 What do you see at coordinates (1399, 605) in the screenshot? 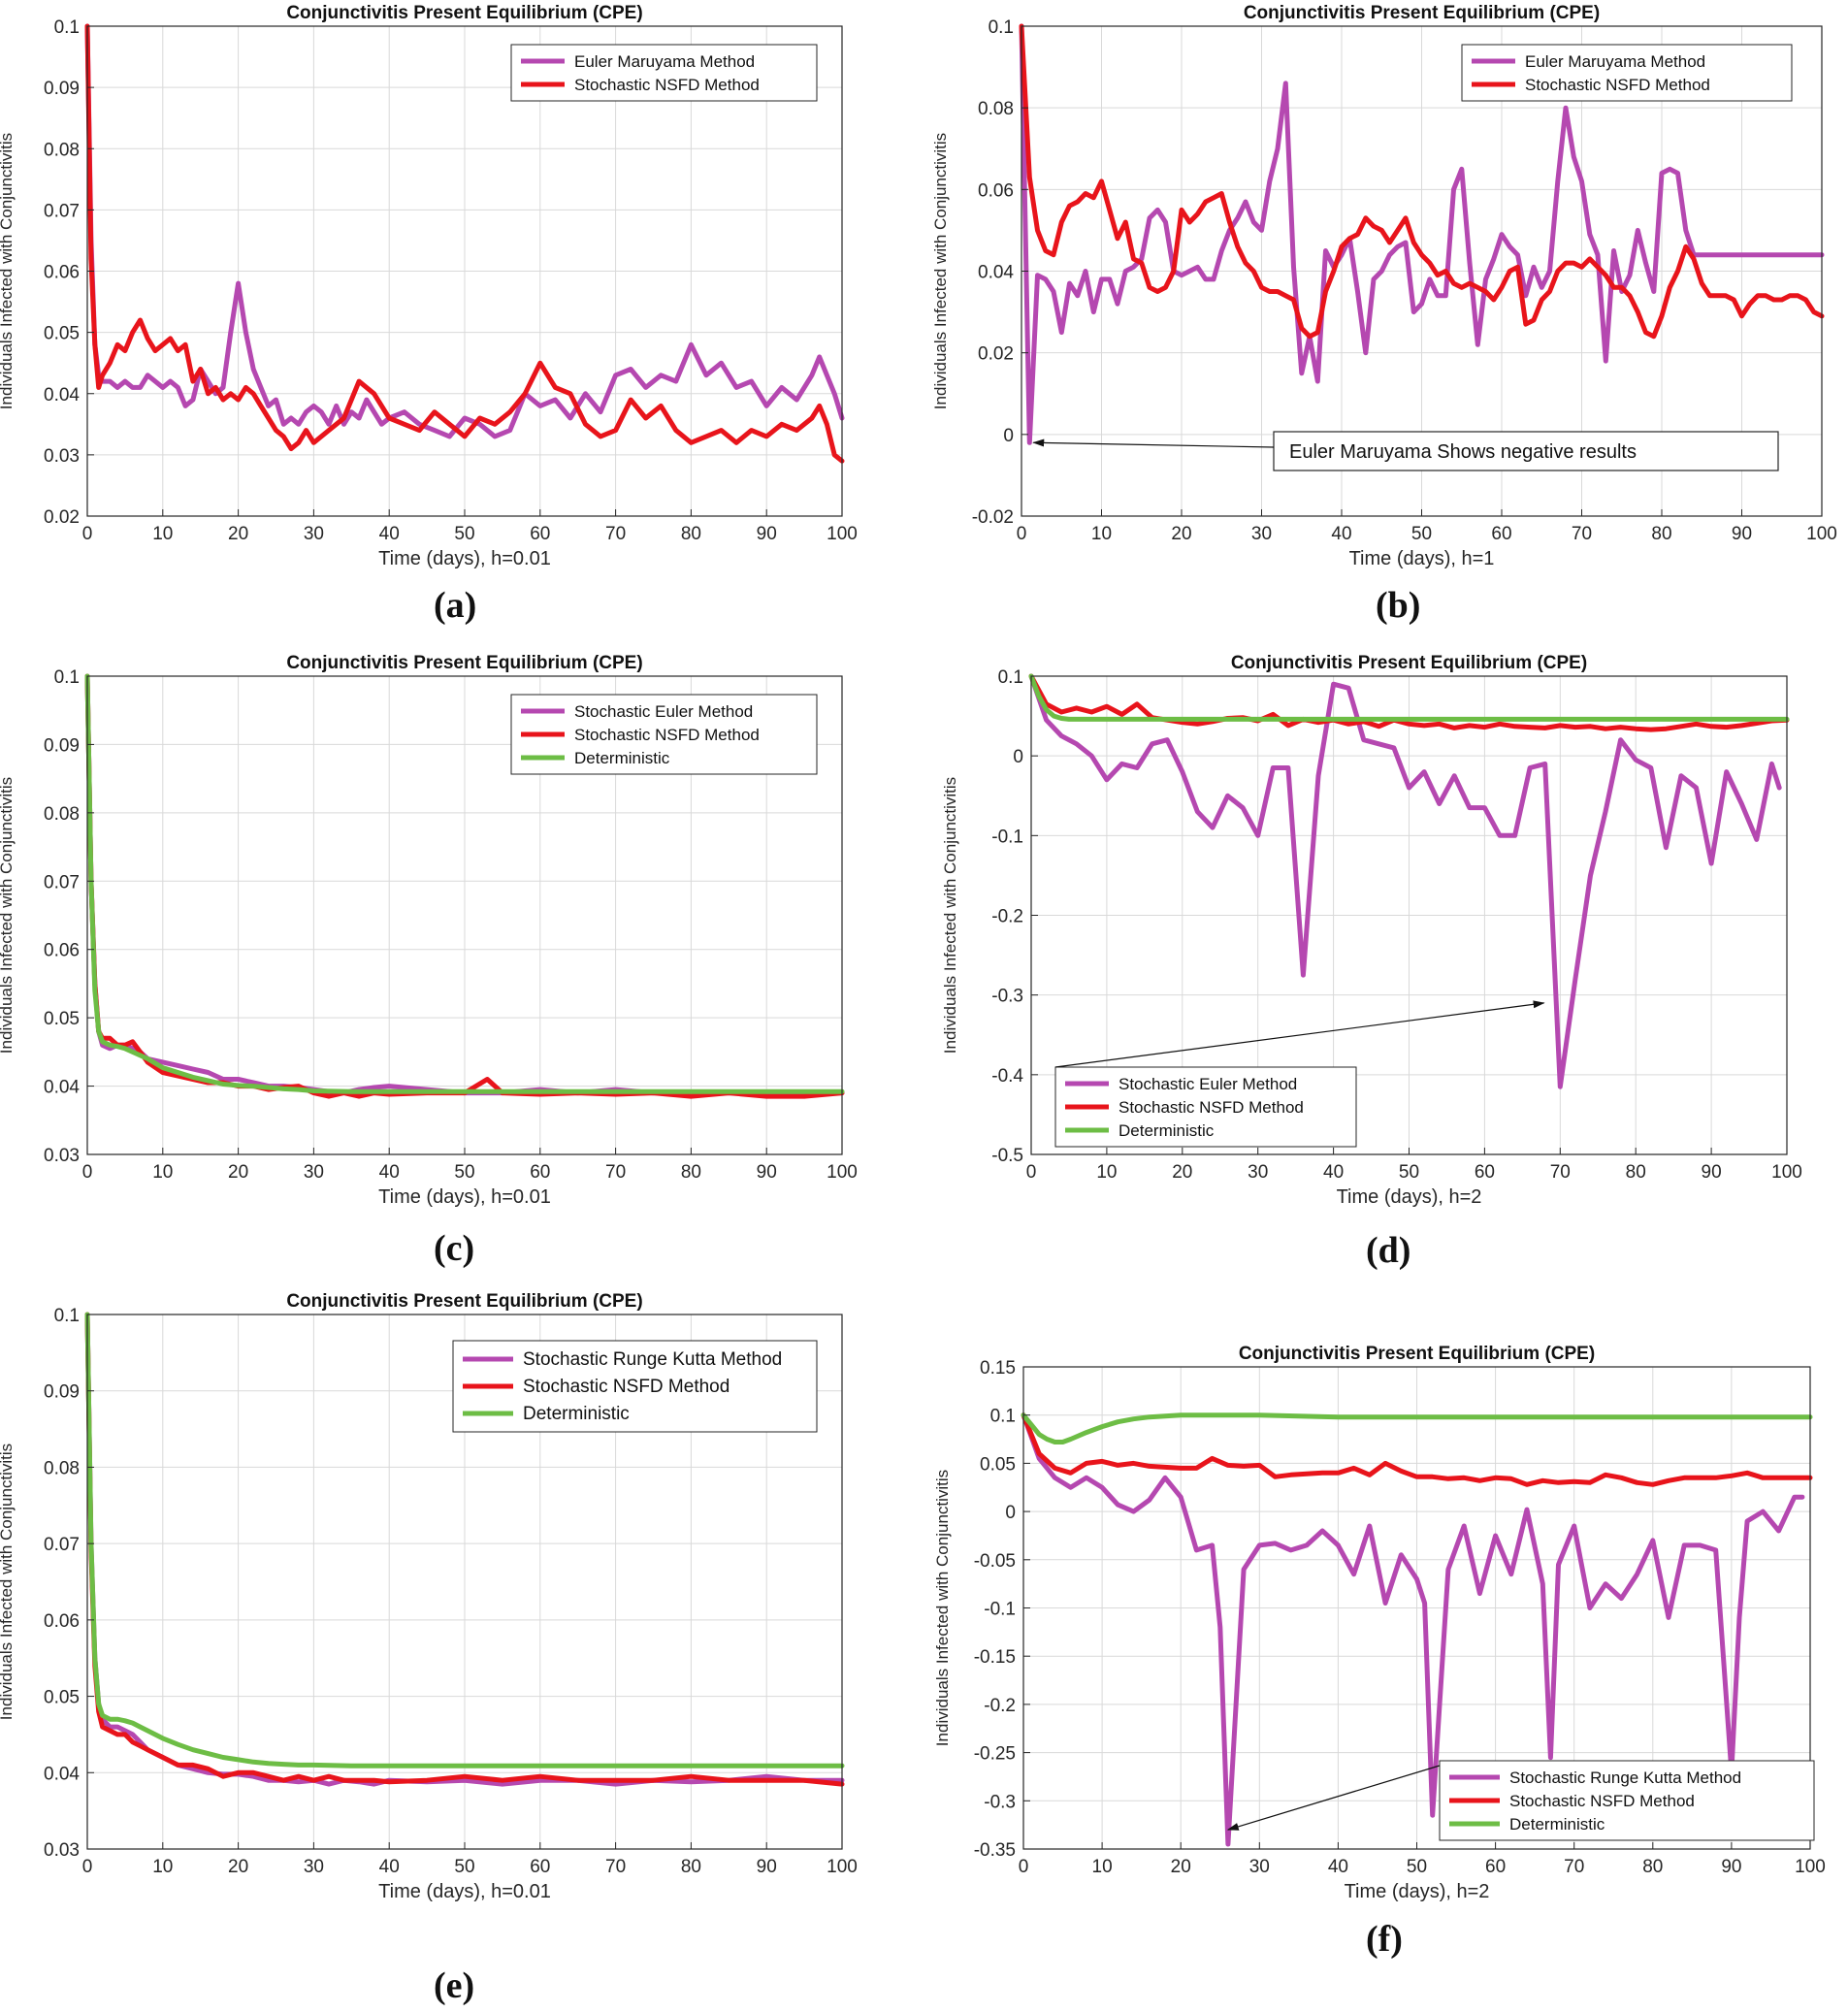
I see `panel-label-b: (b)` at bounding box center [1399, 605].